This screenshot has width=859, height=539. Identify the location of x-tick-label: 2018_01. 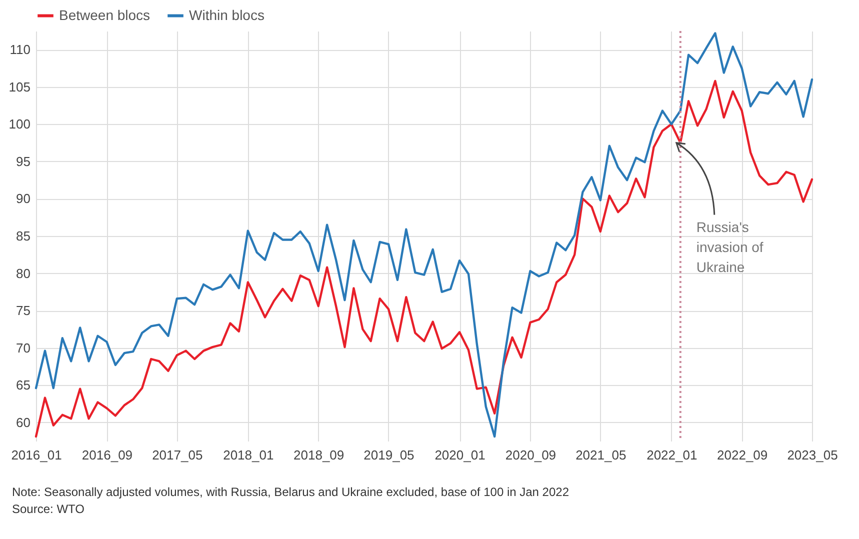
(248, 455).